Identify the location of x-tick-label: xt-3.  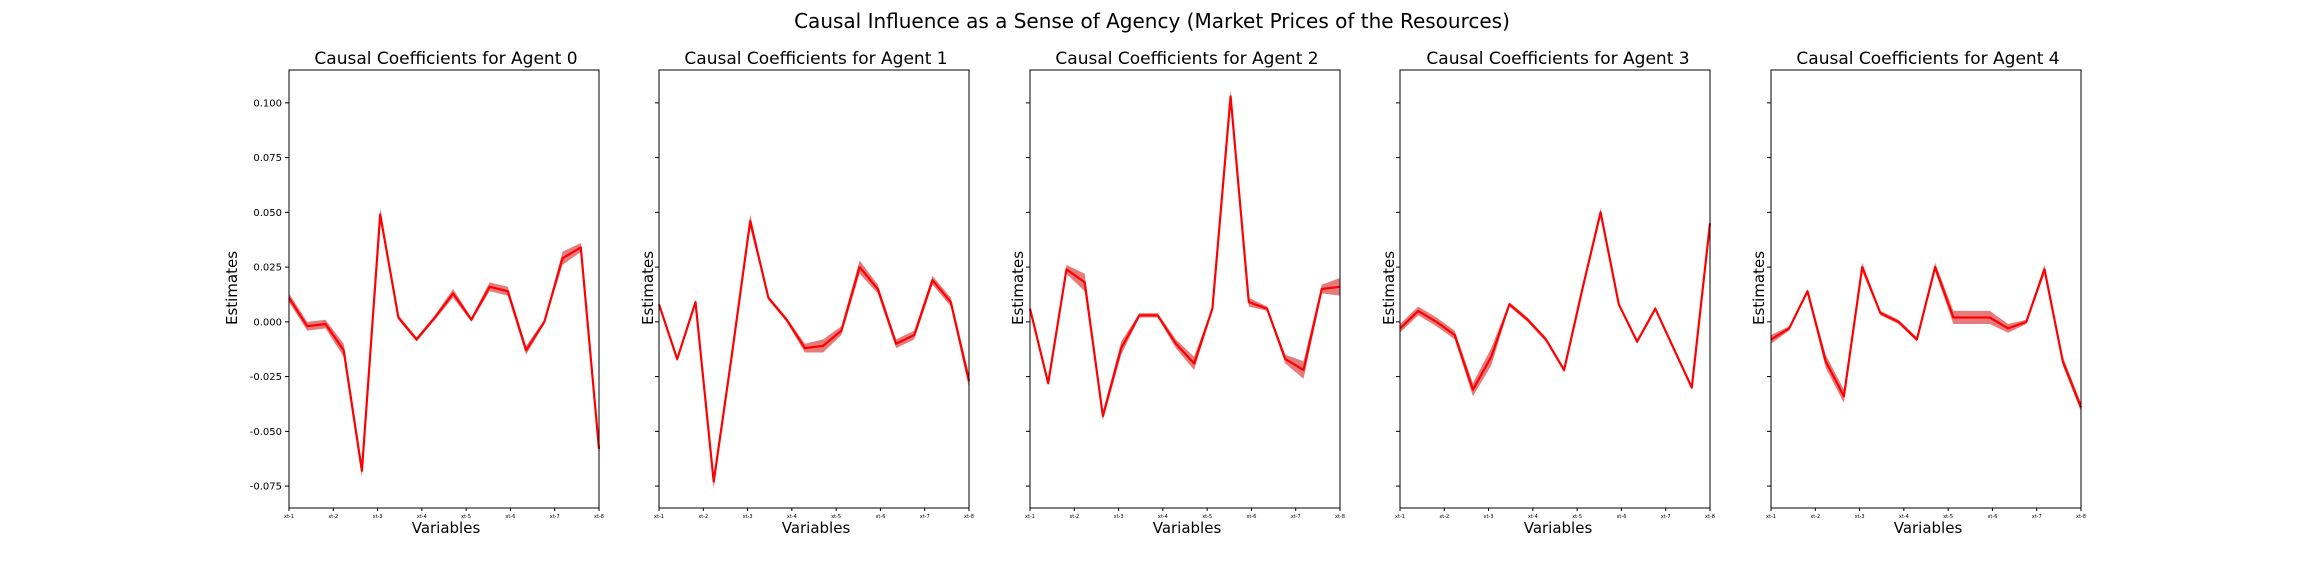
(1860, 517).